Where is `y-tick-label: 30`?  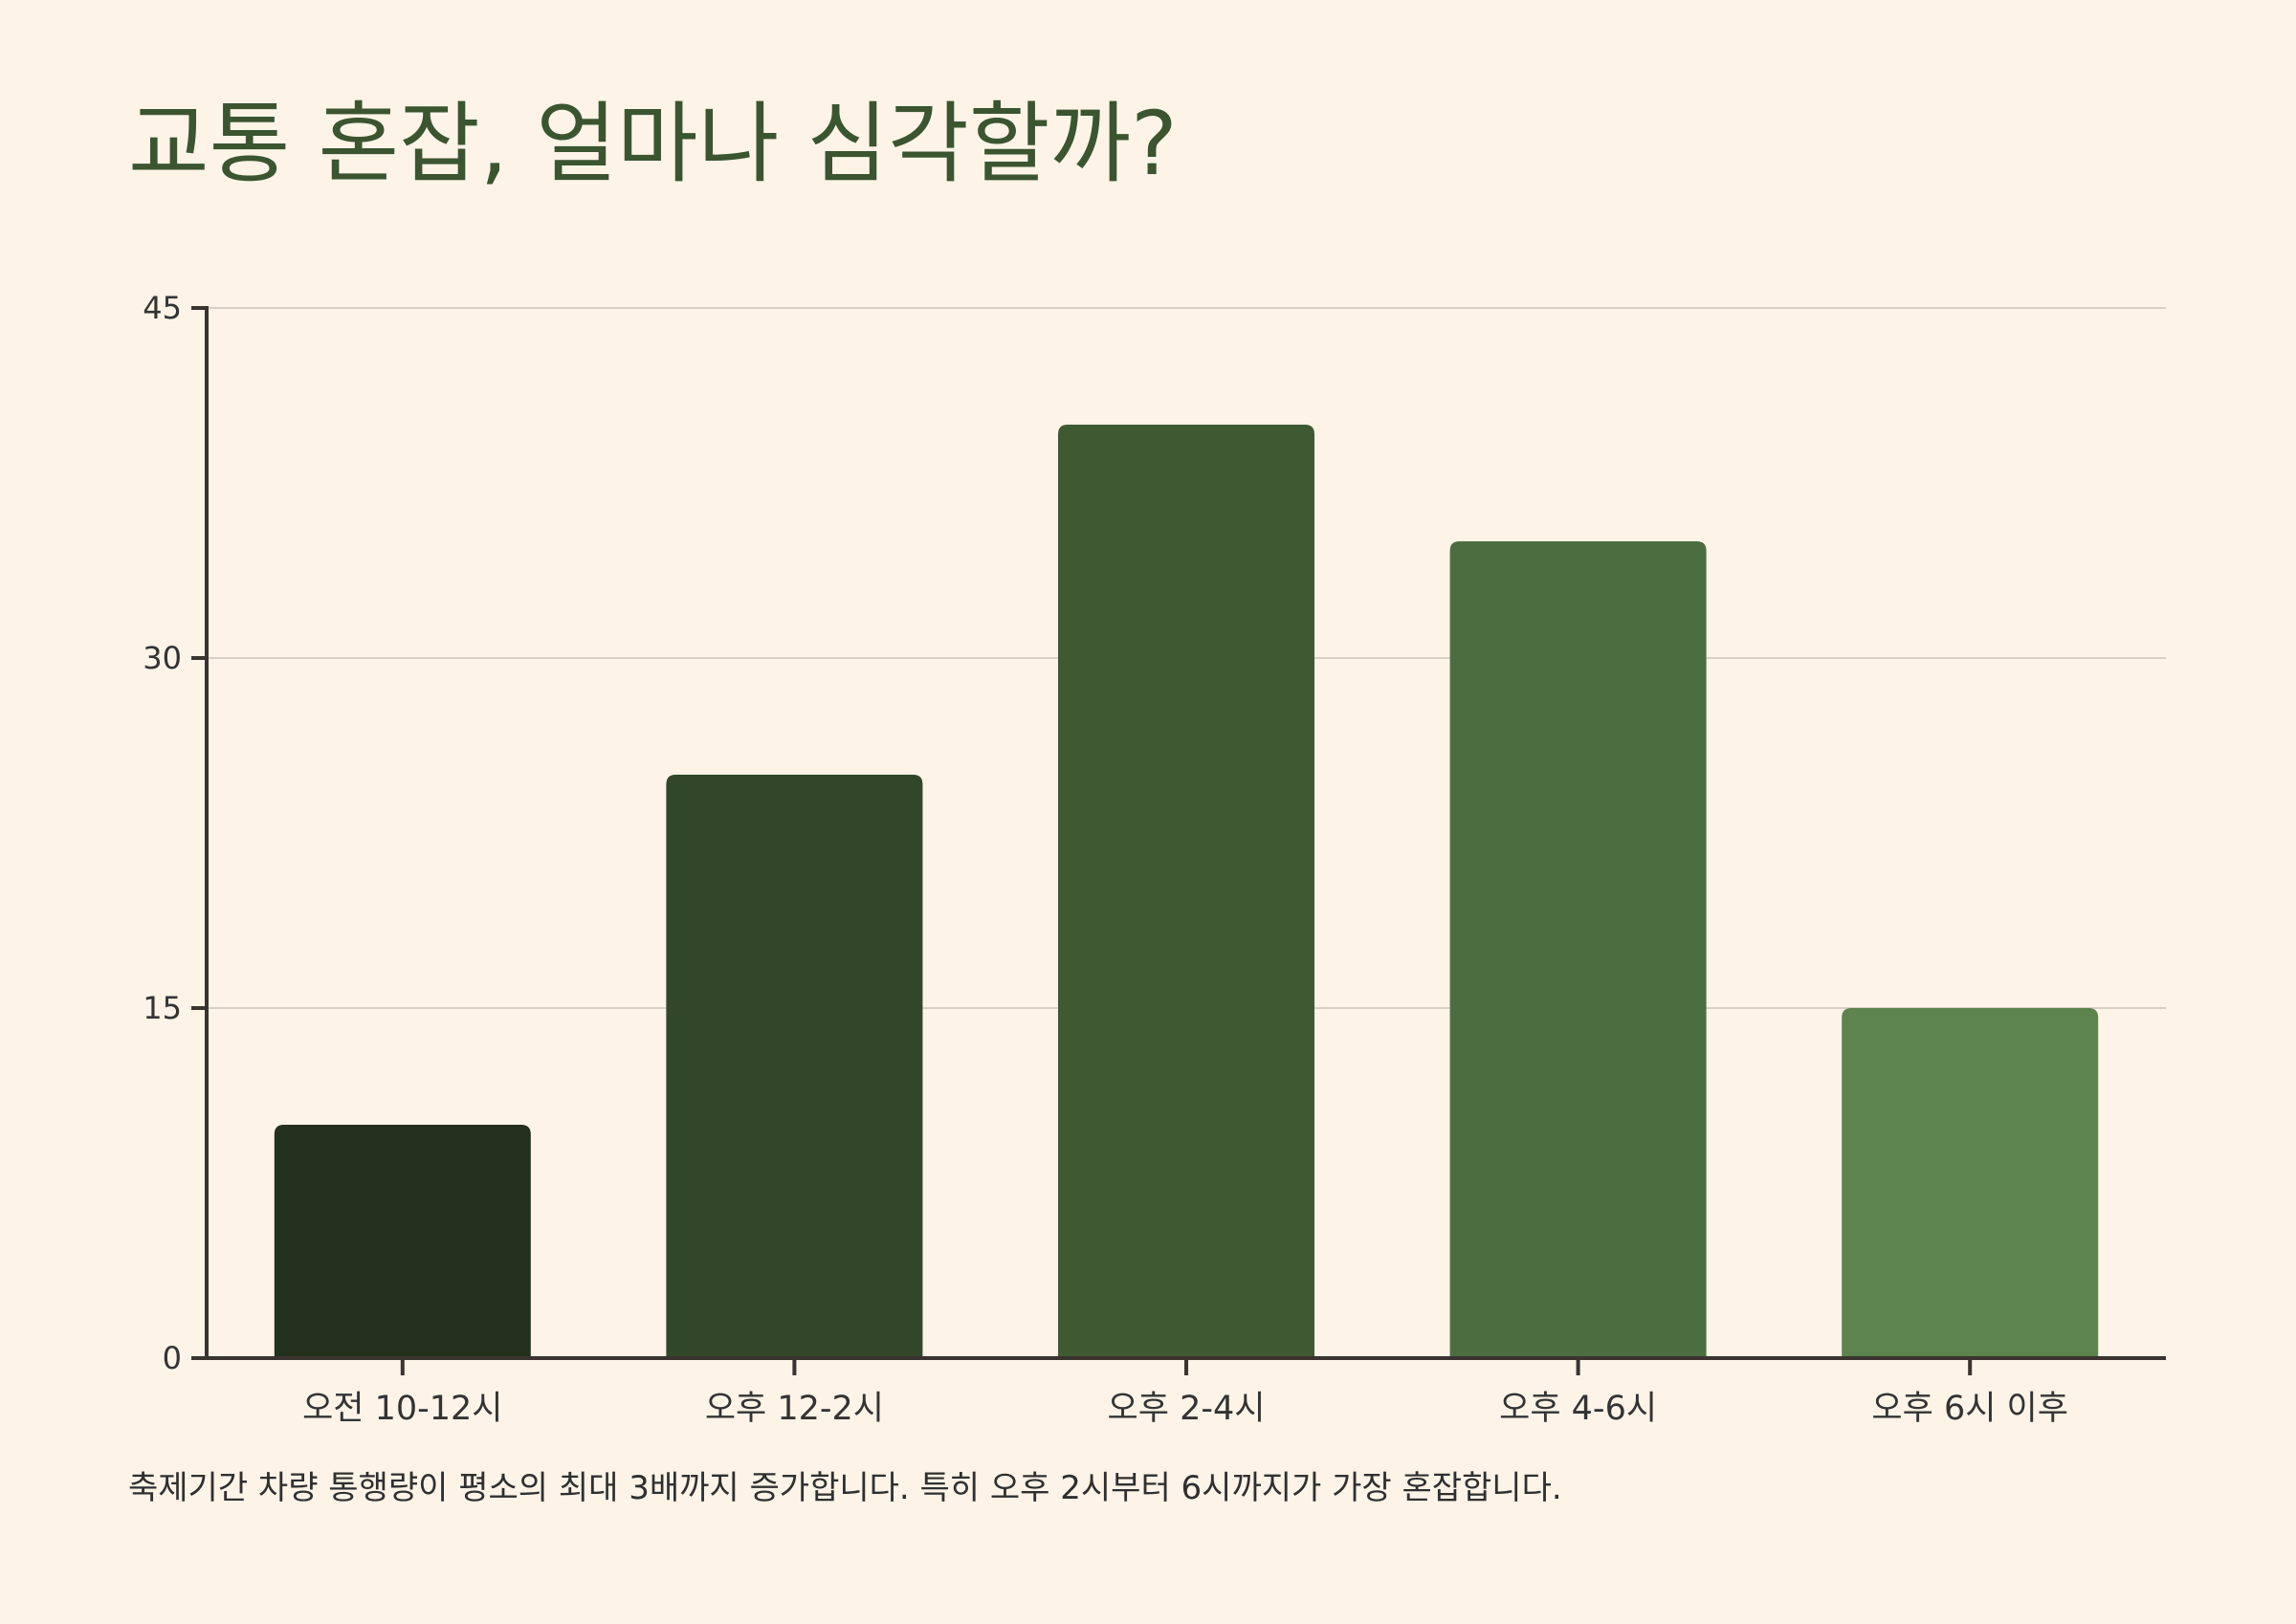
y-tick-label: 30 is located at coordinates (163, 658).